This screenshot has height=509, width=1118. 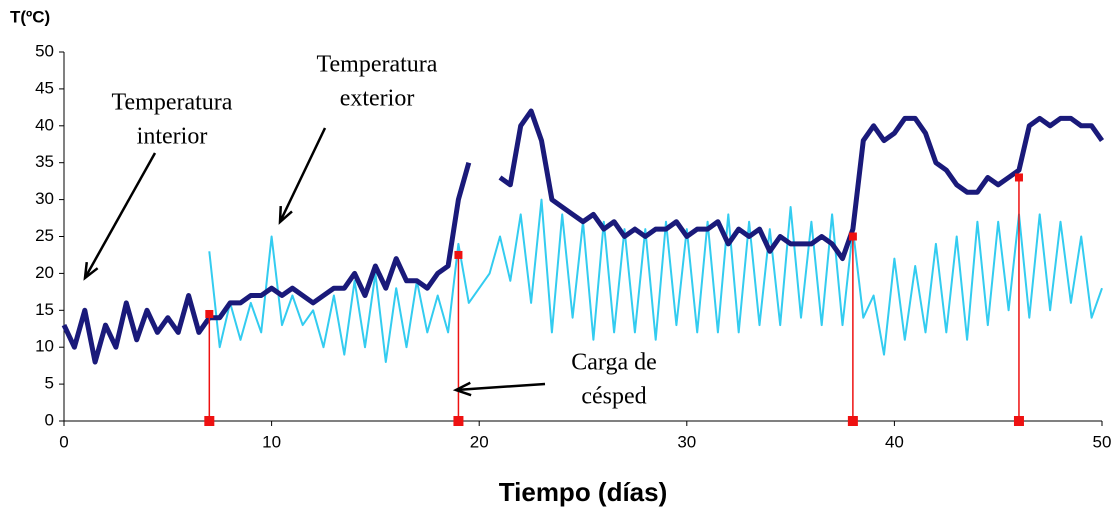 I want to click on x-tick-label: 50, so click(x=1102, y=441).